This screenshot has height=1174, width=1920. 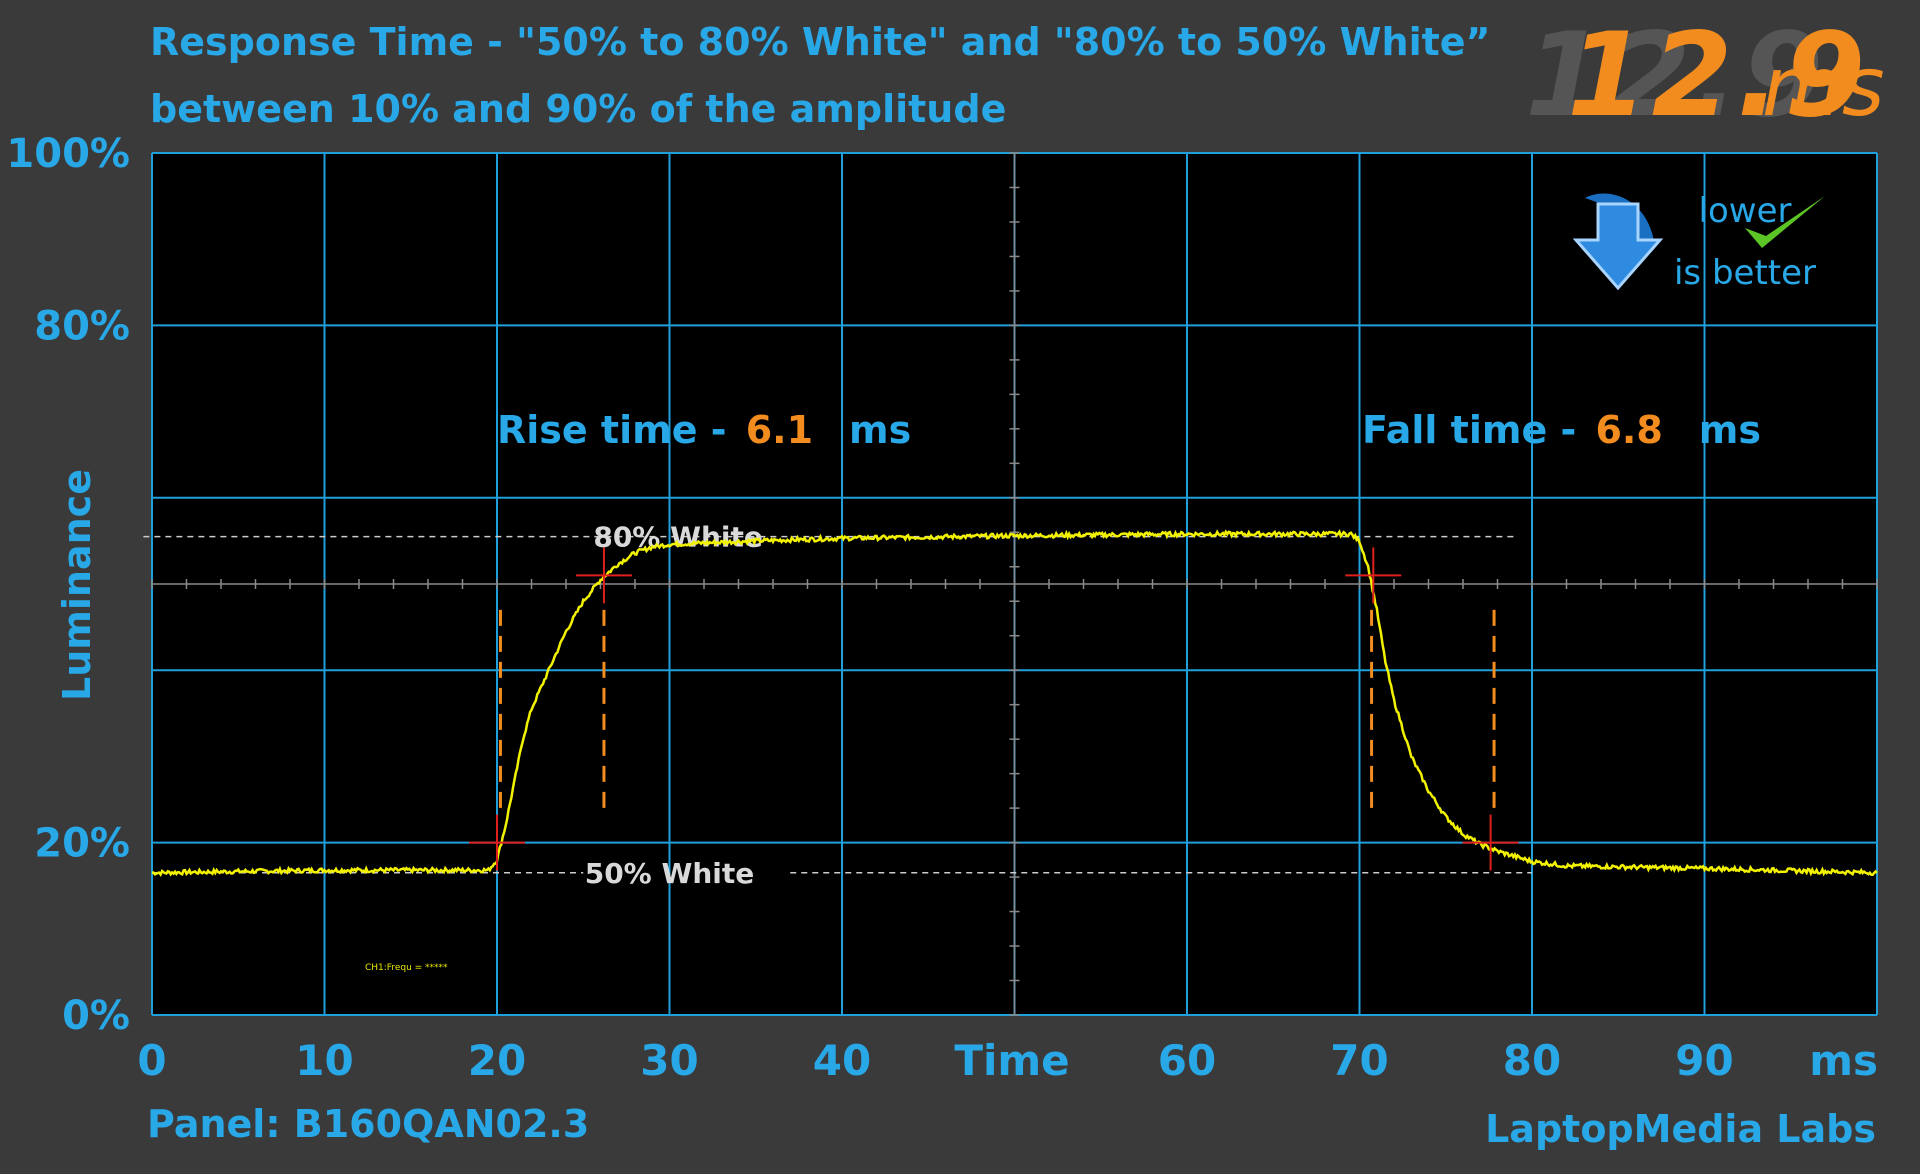 What do you see at coordinates (151, 1060) in the screenshot?
I see `x-tick-label: 0` at bounding box center [151, 1060].